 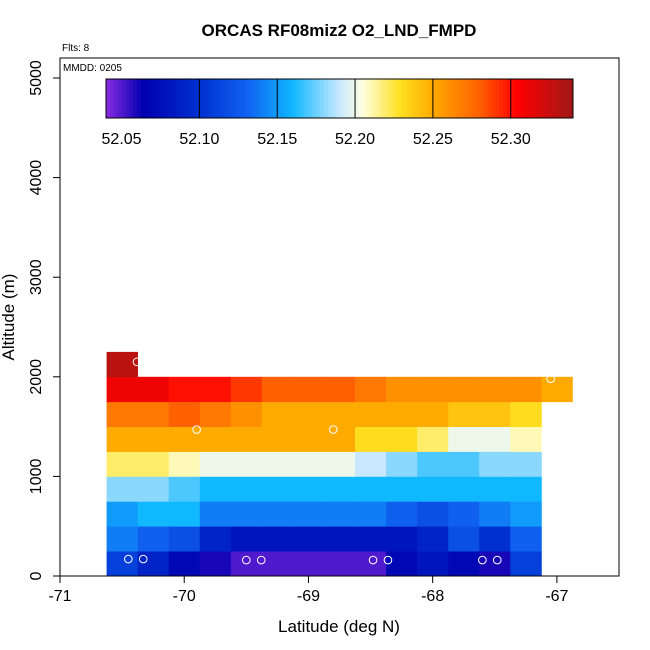 I want to click on y-tick-label: 4000, so click(x=36, y=178).